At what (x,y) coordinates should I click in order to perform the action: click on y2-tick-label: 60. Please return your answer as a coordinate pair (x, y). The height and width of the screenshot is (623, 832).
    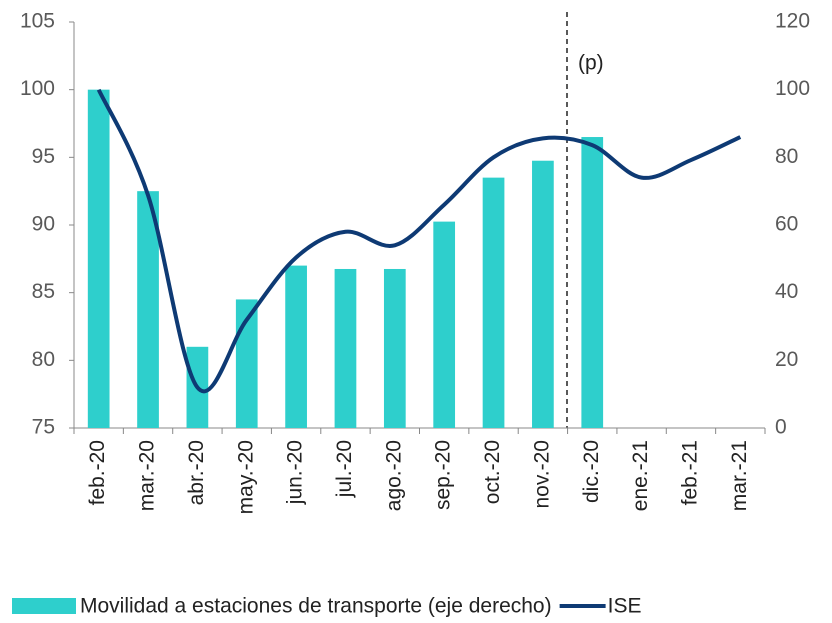
    Looking at the image, I should click on (786, 224).